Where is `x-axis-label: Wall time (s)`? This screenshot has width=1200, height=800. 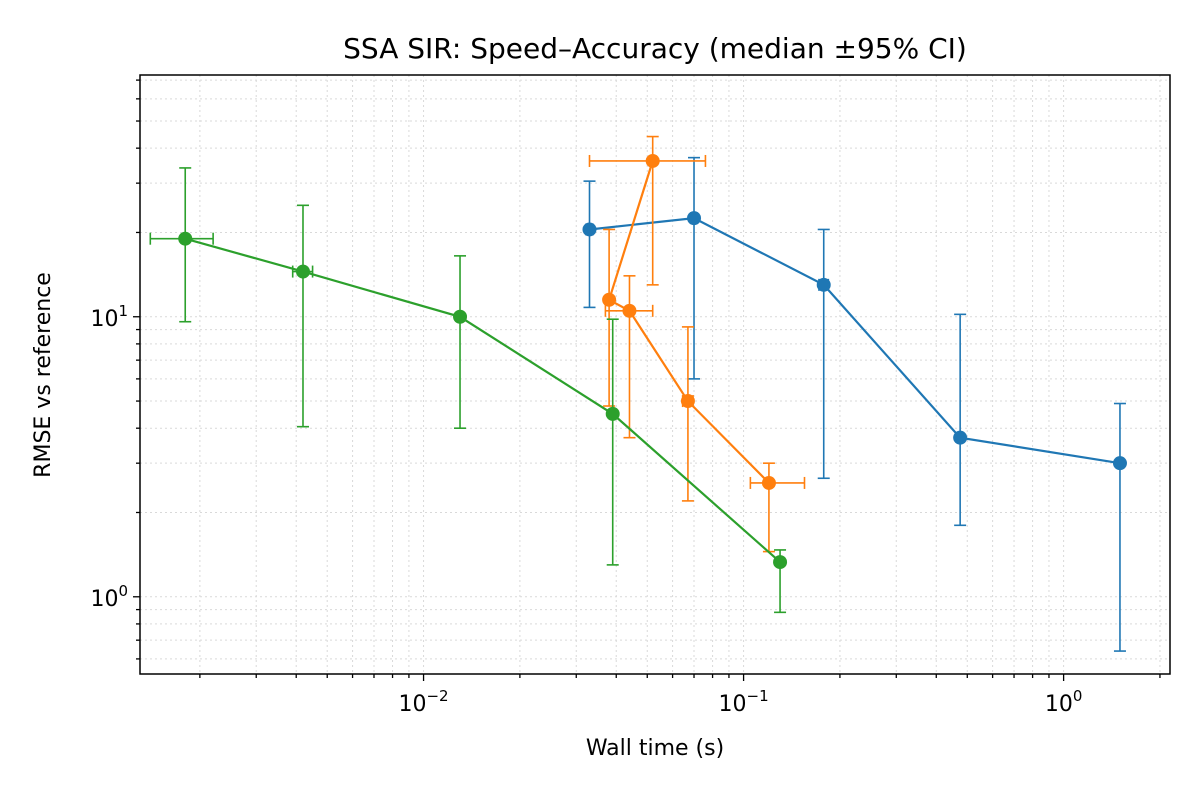
x-axis-label: Wall time (s) is located at coordinates (655, 748).